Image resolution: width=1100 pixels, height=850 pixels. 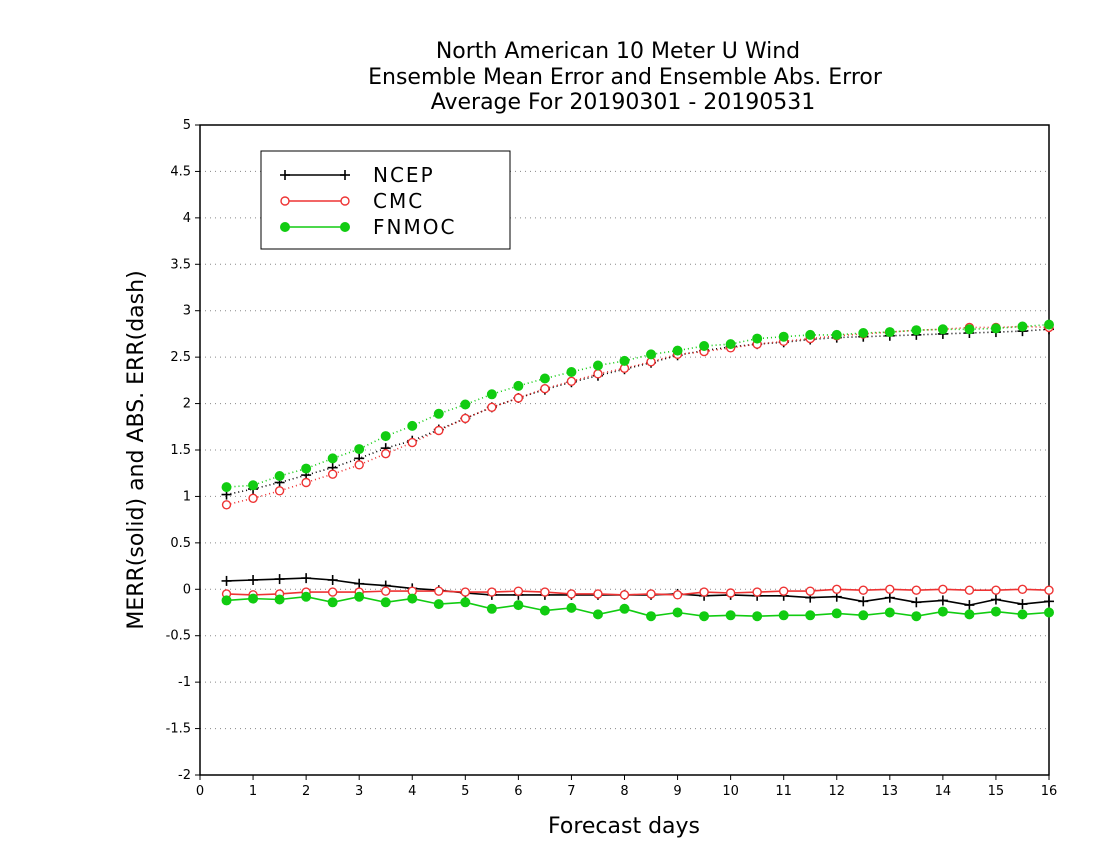 What do you see at coordinates (306, 791) in the screenshot?
I see `x-tick-label: 2` at bounding box center [306, 791].